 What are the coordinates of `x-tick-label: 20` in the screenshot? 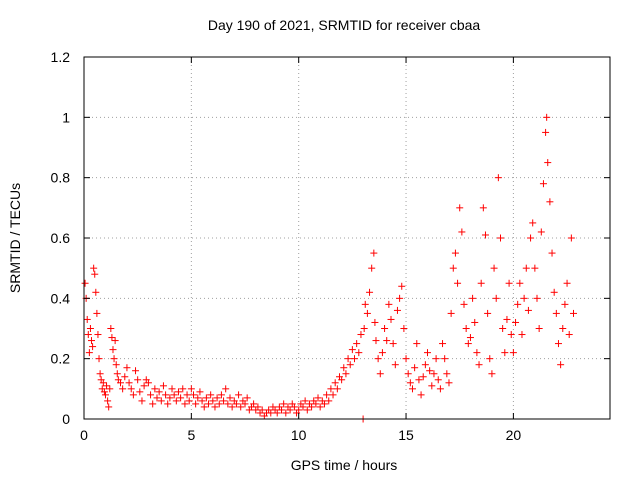 It's located at (514, 435).